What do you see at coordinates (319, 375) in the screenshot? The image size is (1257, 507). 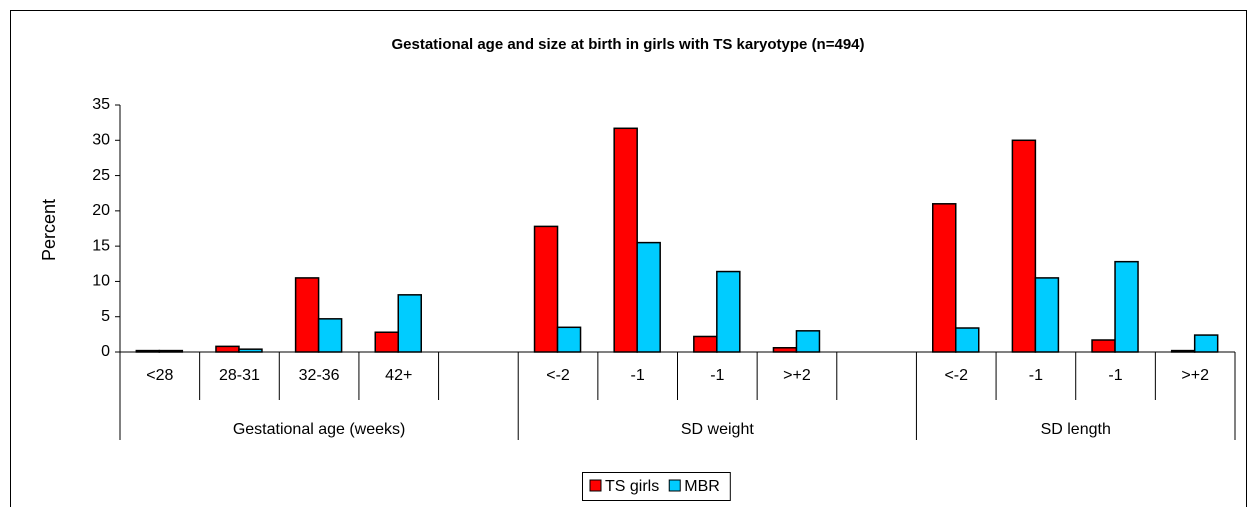 I see `x-tick-label: 32-36` at bounding box center [319, 375].